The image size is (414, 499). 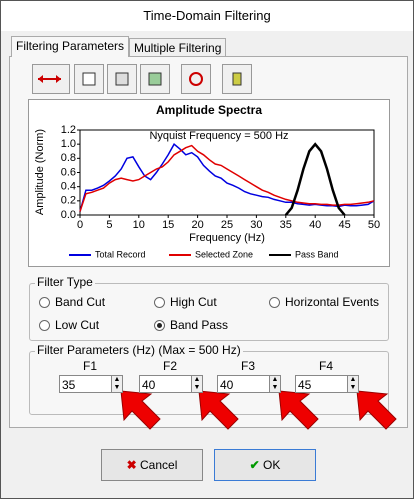 What do you see at coordinates (168, 225) in the screenshot?
I see `x-tick-label: 15` at bounding box center [168, 225].